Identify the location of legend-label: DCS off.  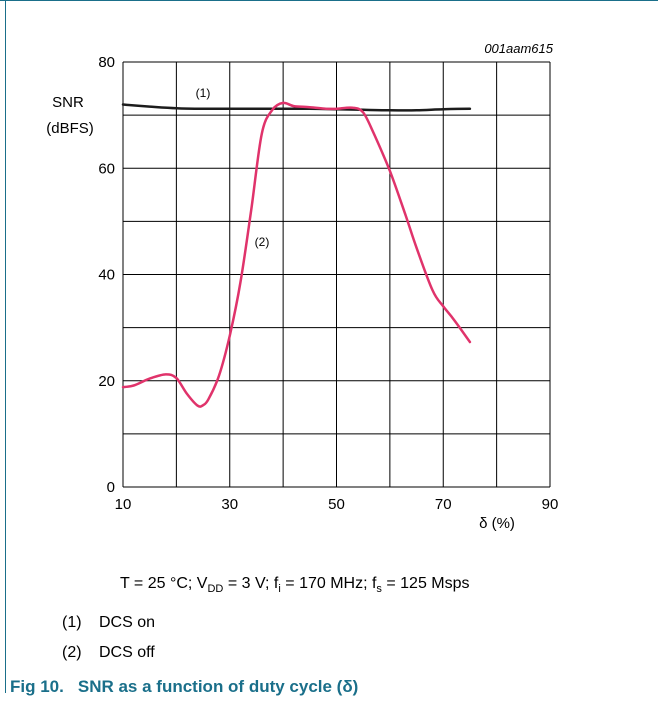
(127, 652).